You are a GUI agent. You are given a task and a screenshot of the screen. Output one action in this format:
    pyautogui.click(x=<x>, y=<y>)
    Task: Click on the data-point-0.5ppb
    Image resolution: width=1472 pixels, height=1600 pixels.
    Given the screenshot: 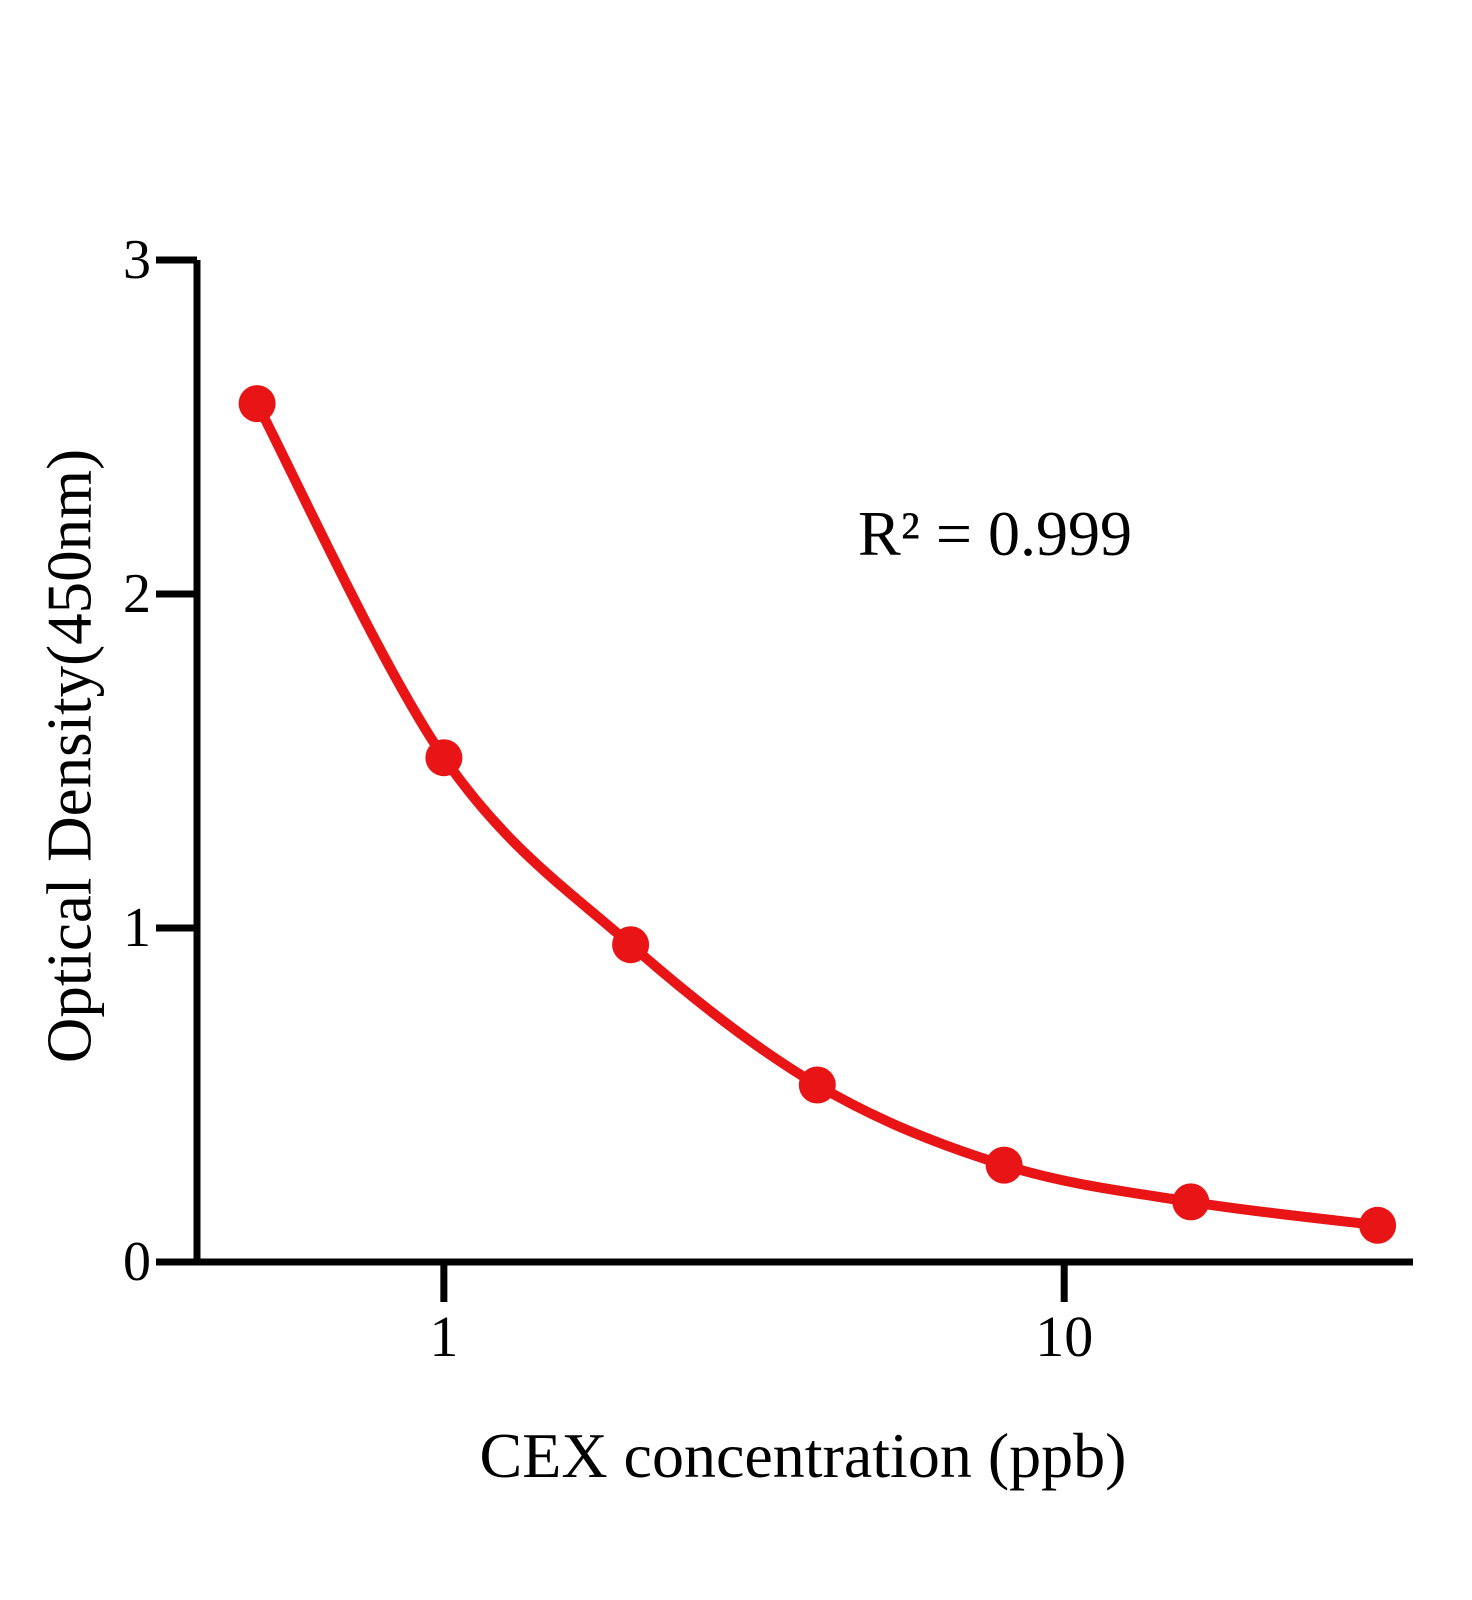 What is the action you would take?
    pyautogui.click(x=257, y=404)
    